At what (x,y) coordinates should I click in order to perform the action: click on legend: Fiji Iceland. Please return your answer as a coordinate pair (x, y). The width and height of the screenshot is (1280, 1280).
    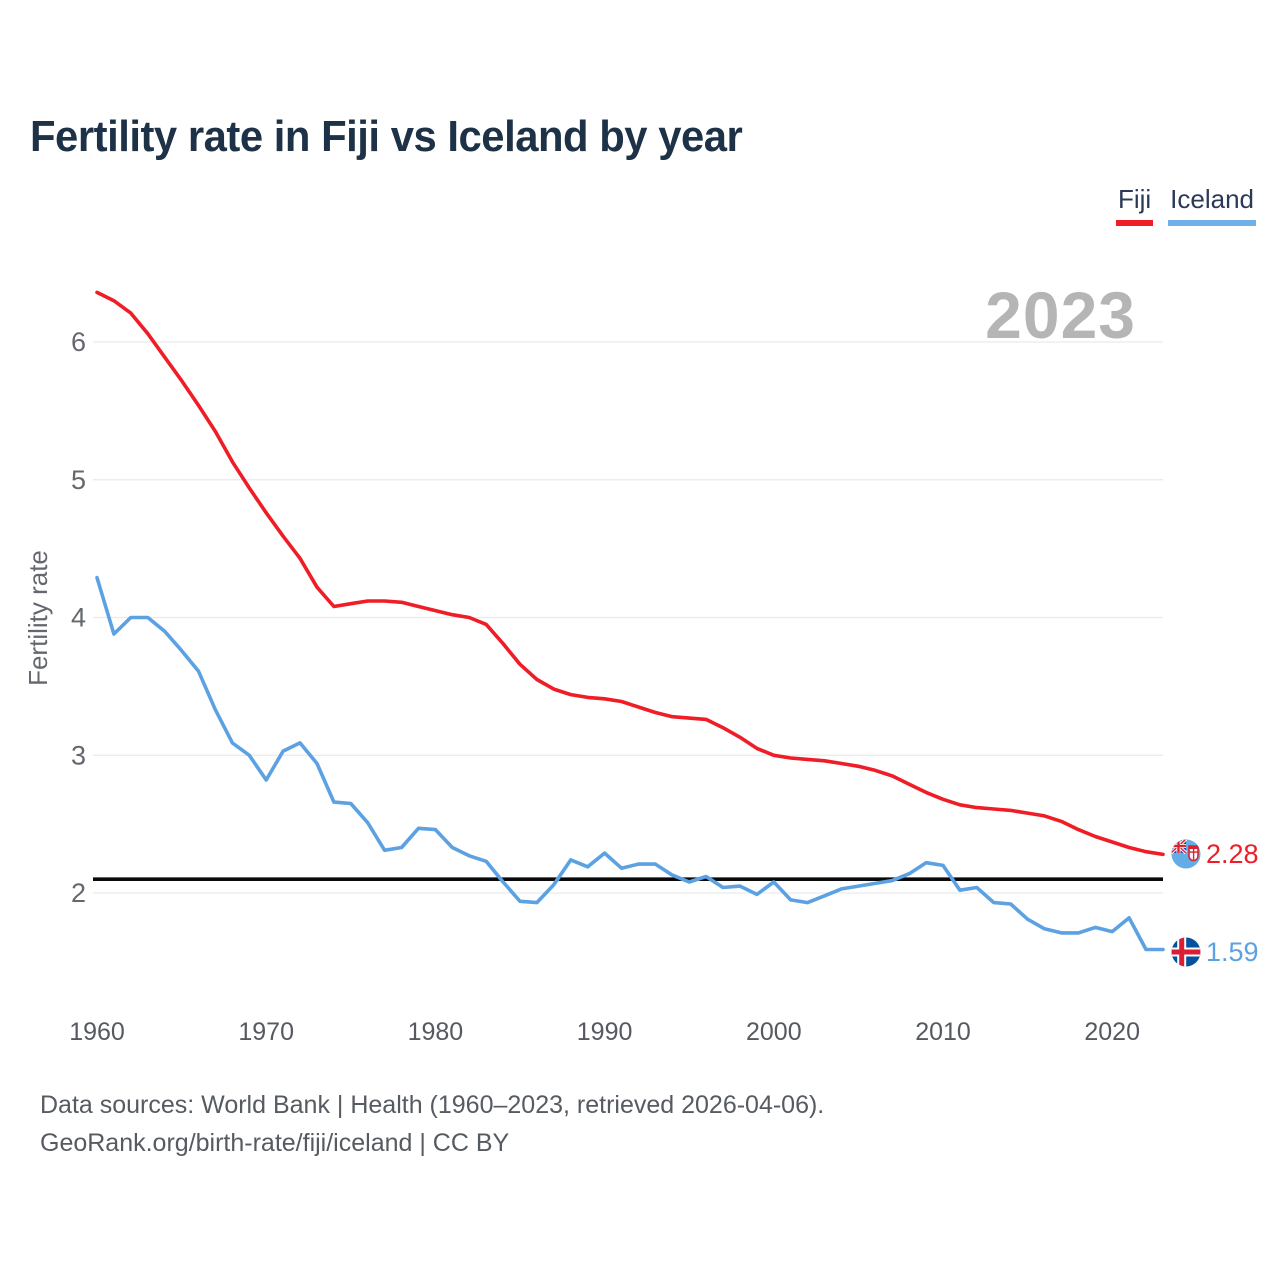
    Looking at the image, I should click on (1185, 205).